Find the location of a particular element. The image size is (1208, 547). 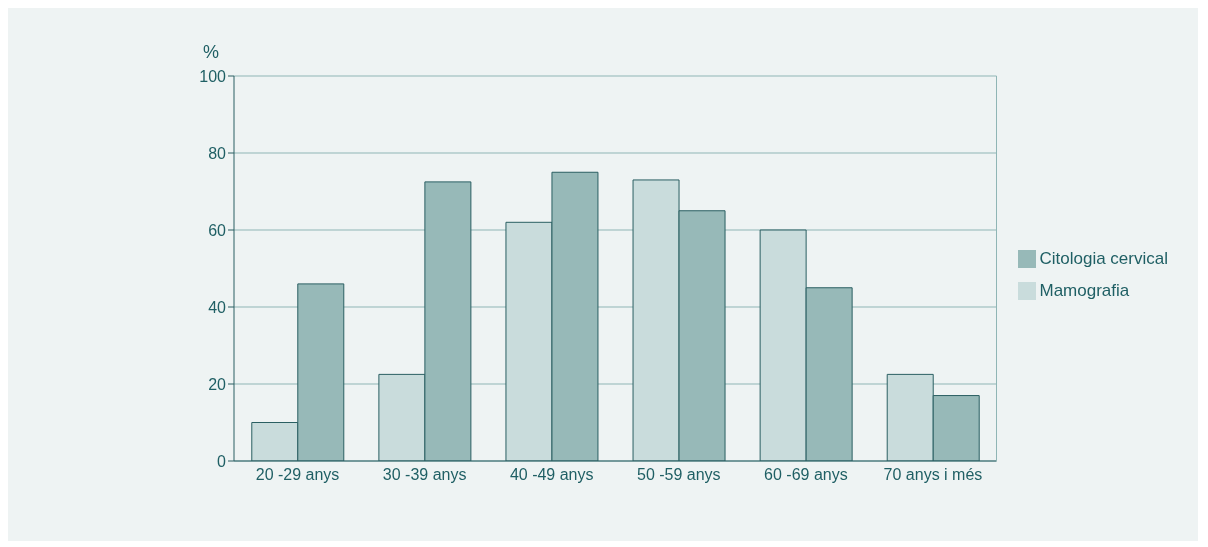

y-tick-label: 40 is located at coordinates (217, 307).